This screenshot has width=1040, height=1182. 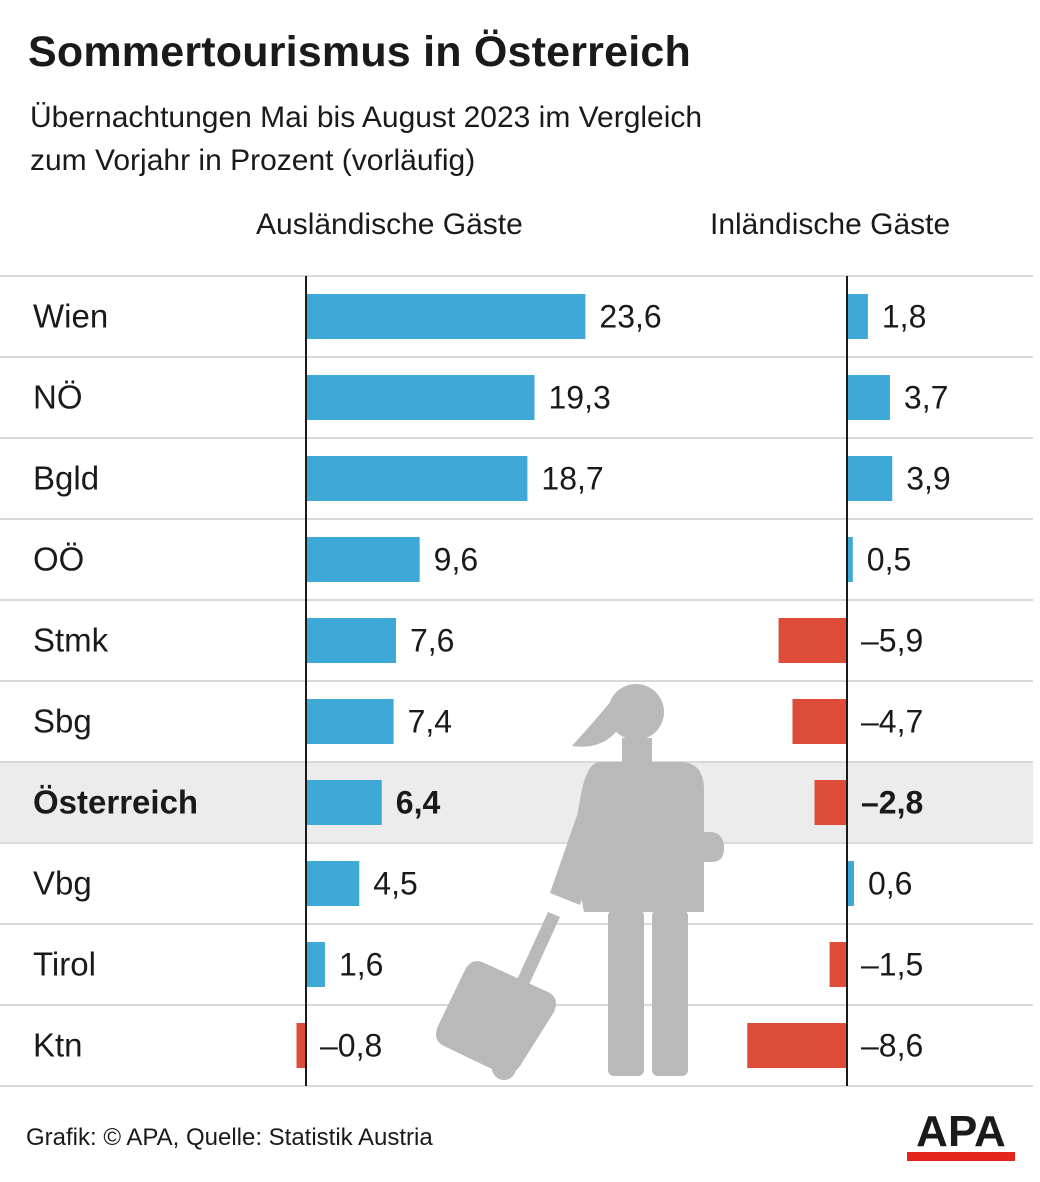 I want to click on silhouette-left-arm, so click(x=581, y=841).